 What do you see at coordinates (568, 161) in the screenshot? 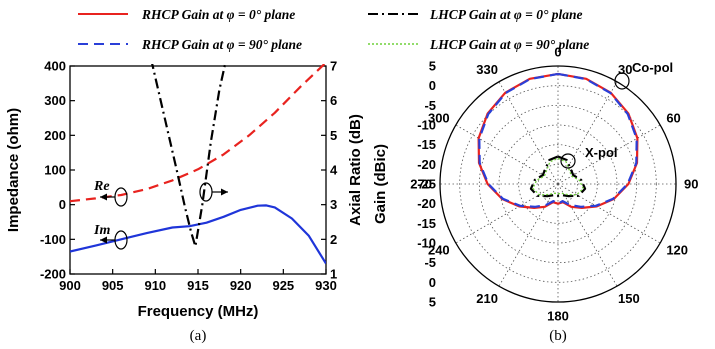
I see `x-pol-marker-ellipse` at bounding box center [568, 161].